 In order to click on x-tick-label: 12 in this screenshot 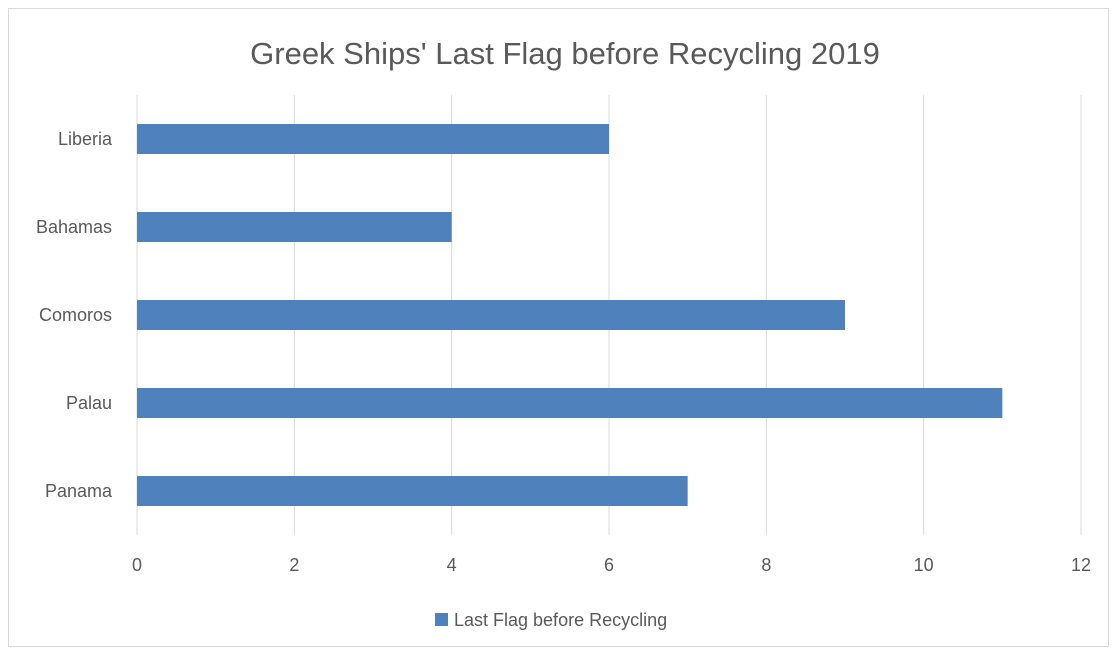, I will do `click(1081, 565)`.